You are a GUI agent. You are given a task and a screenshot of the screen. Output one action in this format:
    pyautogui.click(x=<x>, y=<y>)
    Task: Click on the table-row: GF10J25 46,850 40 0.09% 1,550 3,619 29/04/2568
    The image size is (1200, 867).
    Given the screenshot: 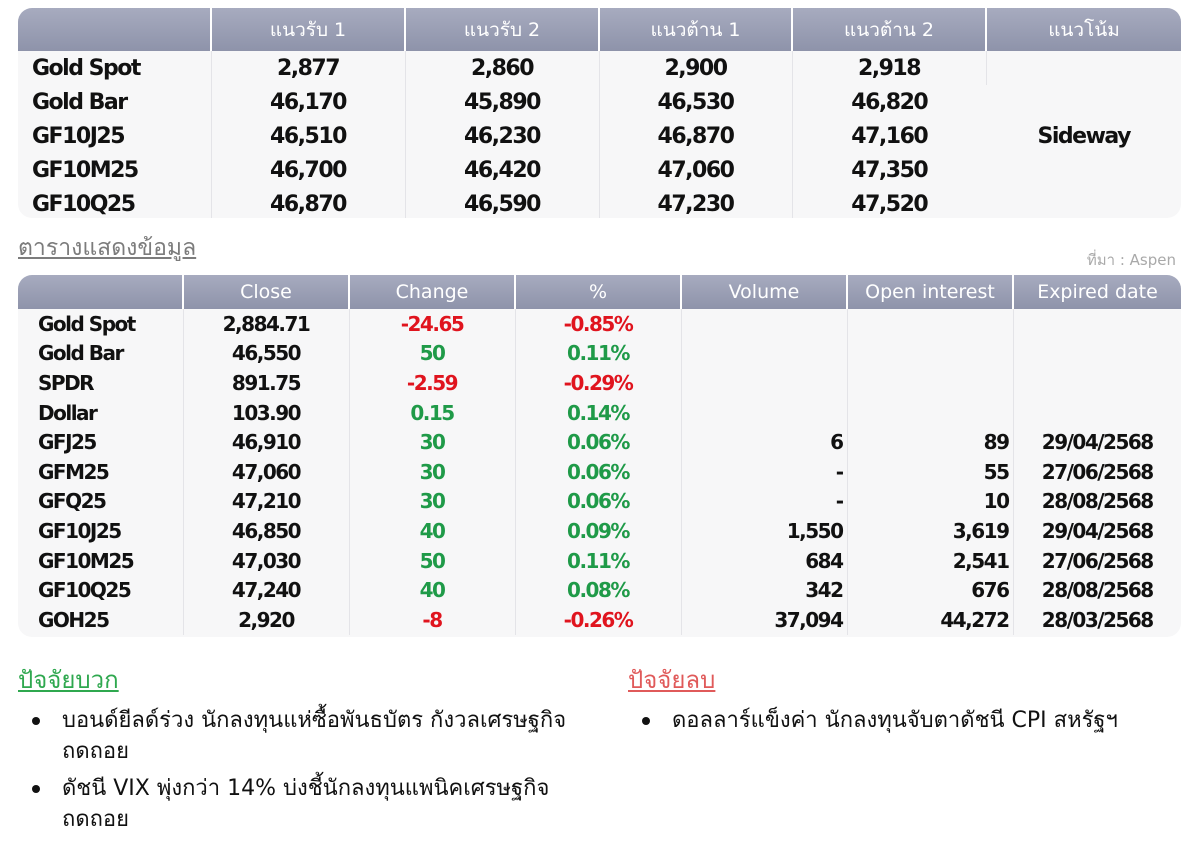 What is the action you would take?
    pyautogui.click(x=599, y=531)
    